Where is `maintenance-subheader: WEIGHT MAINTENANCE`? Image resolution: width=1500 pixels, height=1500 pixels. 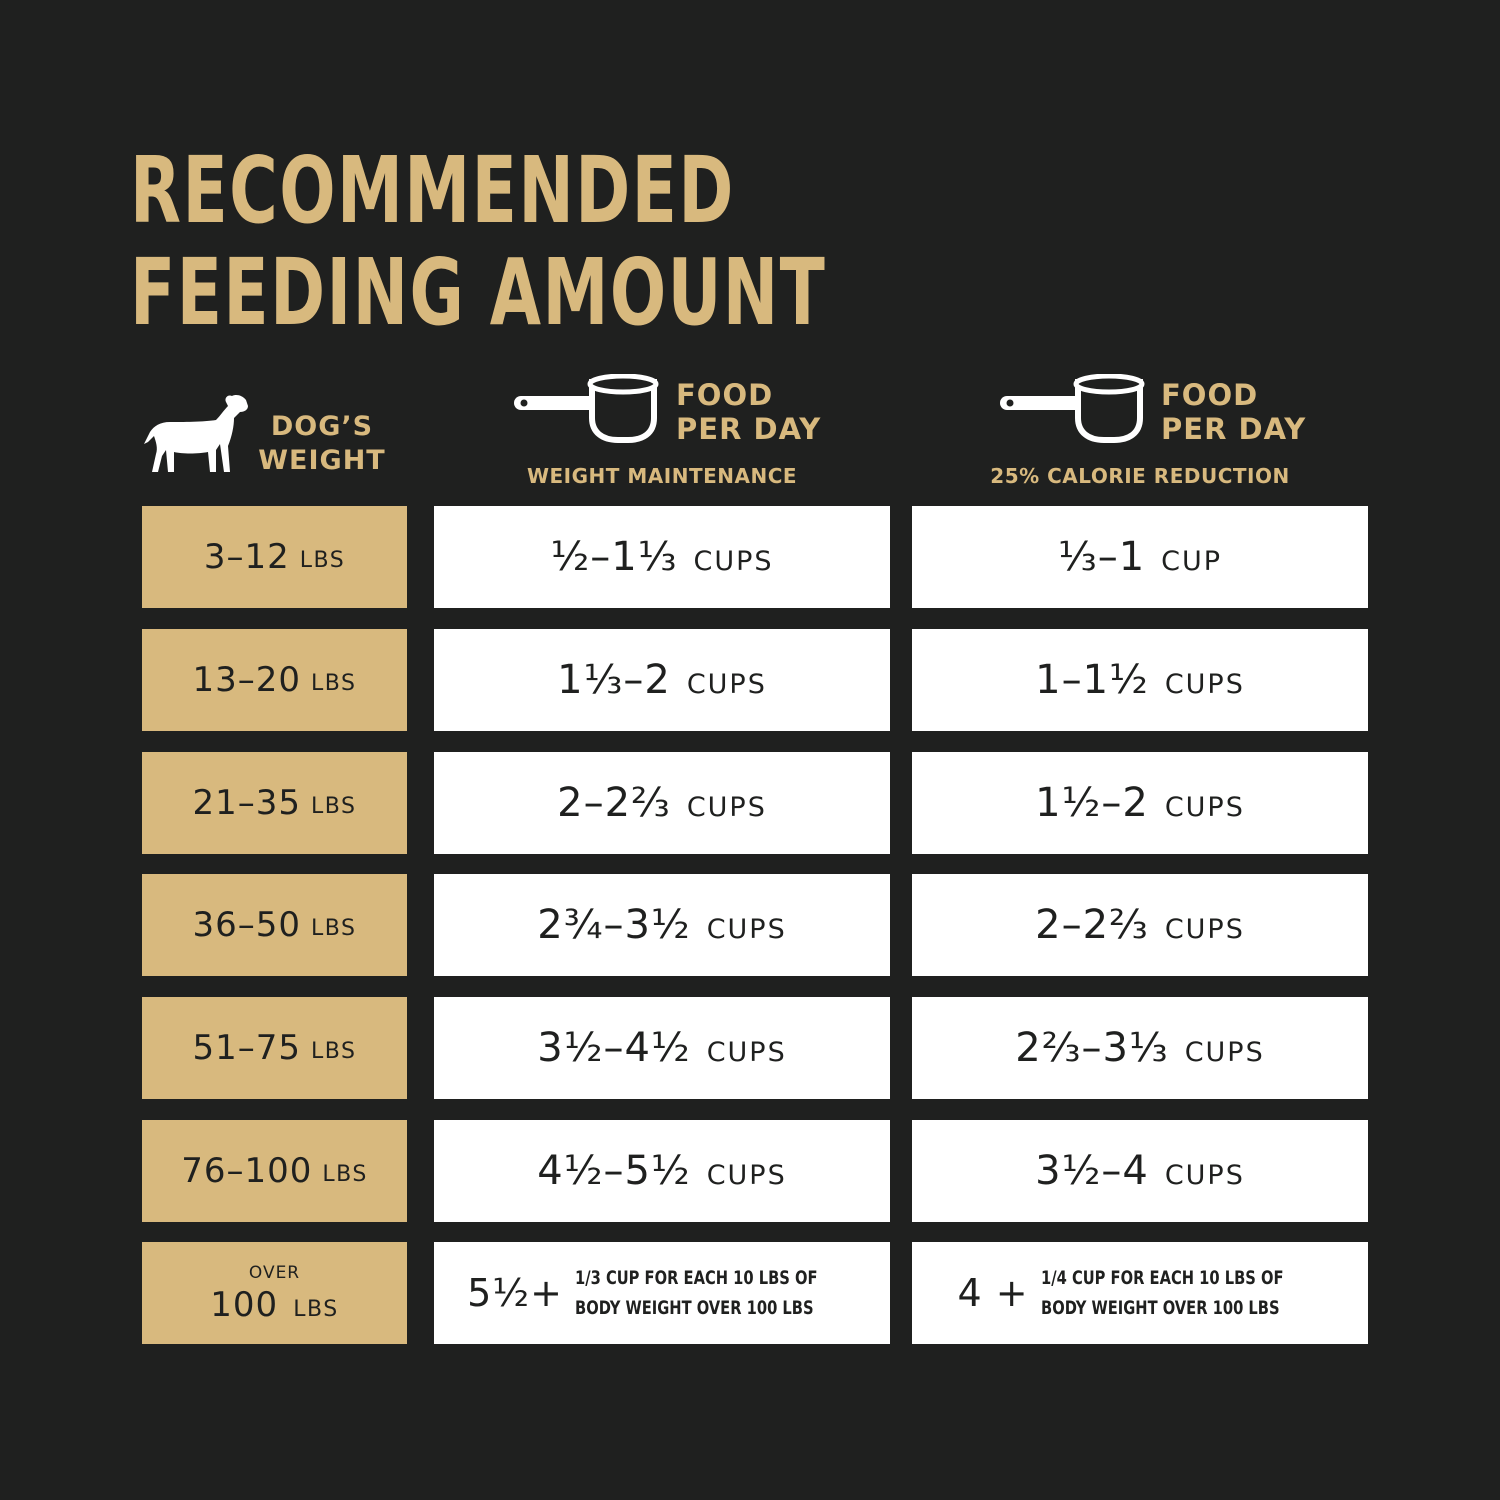
maintenance-subheader: WEIGHT MAINTENANCE is located at coordinates (662, 476).